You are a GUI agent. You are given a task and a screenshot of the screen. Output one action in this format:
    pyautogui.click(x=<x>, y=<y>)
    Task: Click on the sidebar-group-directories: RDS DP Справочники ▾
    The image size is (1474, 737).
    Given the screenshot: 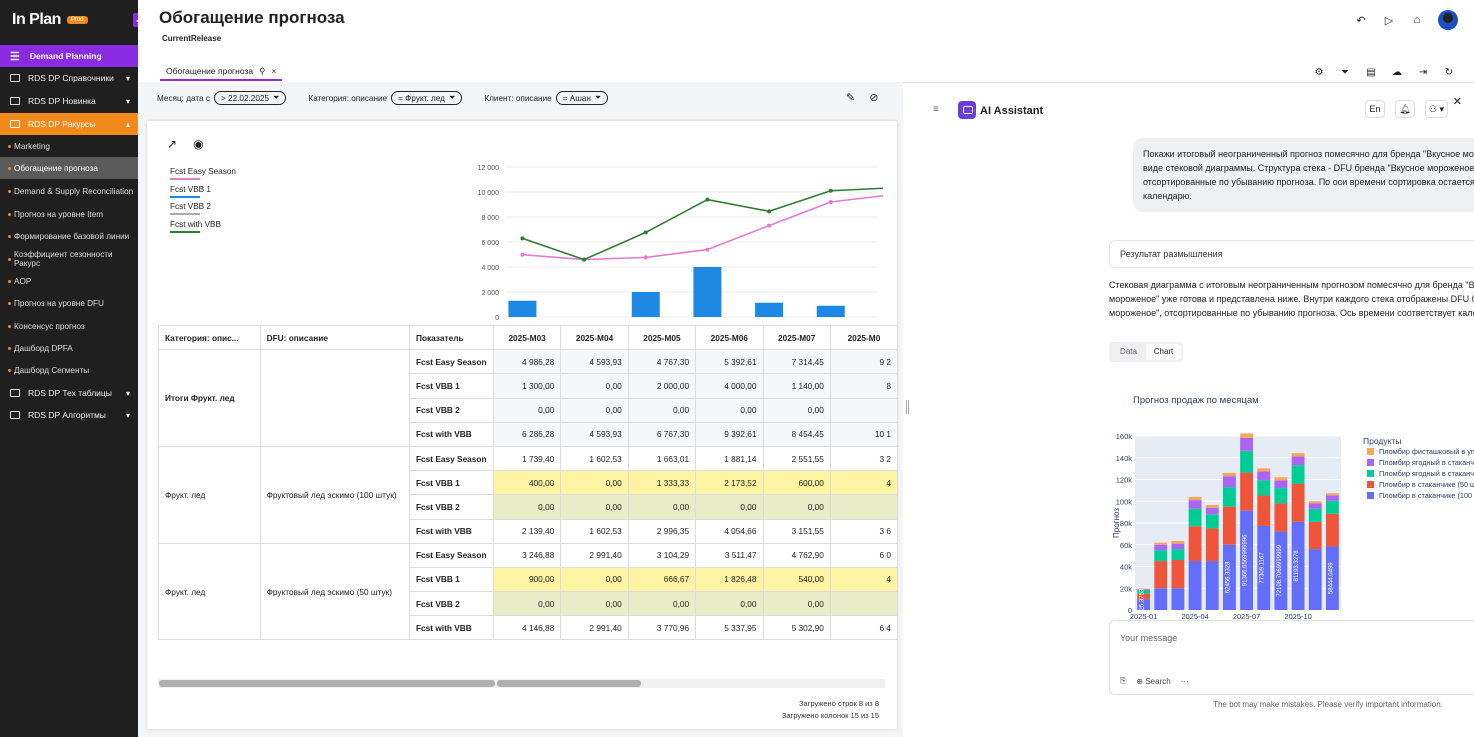 What is the action you would take?
    pyautogui.click(x=69, y=78)
    